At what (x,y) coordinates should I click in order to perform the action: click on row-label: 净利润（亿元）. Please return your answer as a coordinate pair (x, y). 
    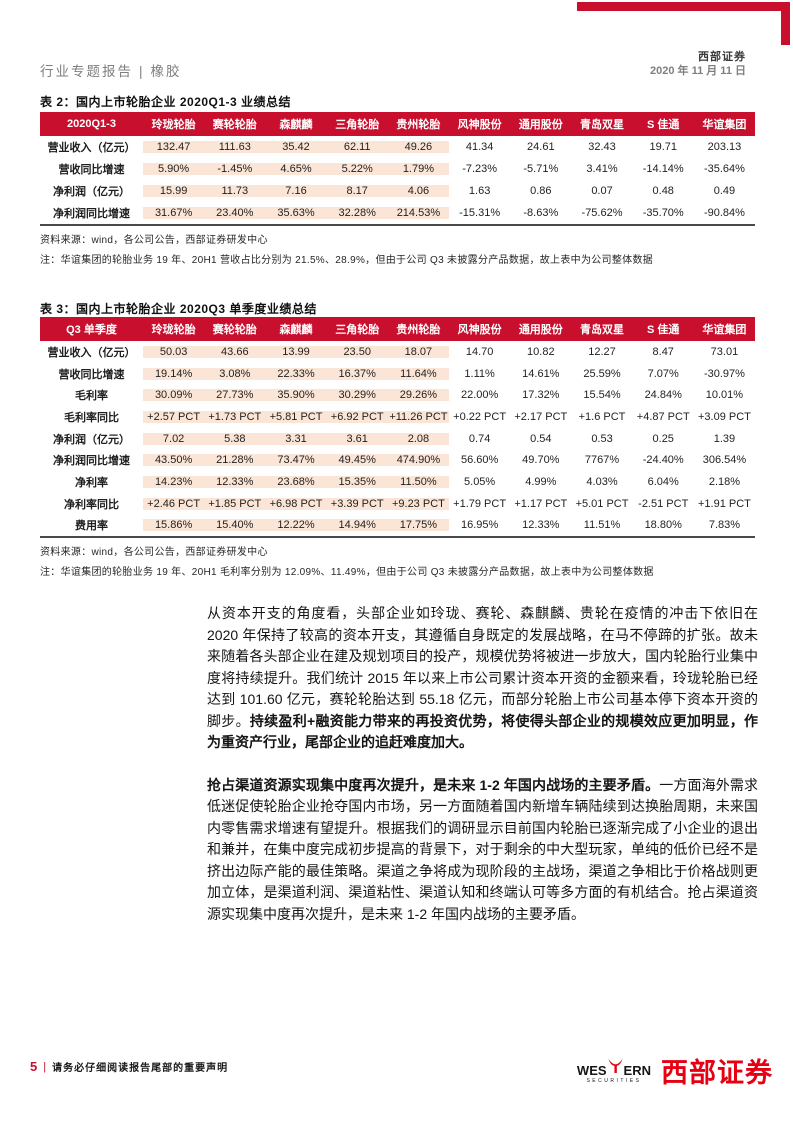
    Looking at the image, I should click on (91, 439).